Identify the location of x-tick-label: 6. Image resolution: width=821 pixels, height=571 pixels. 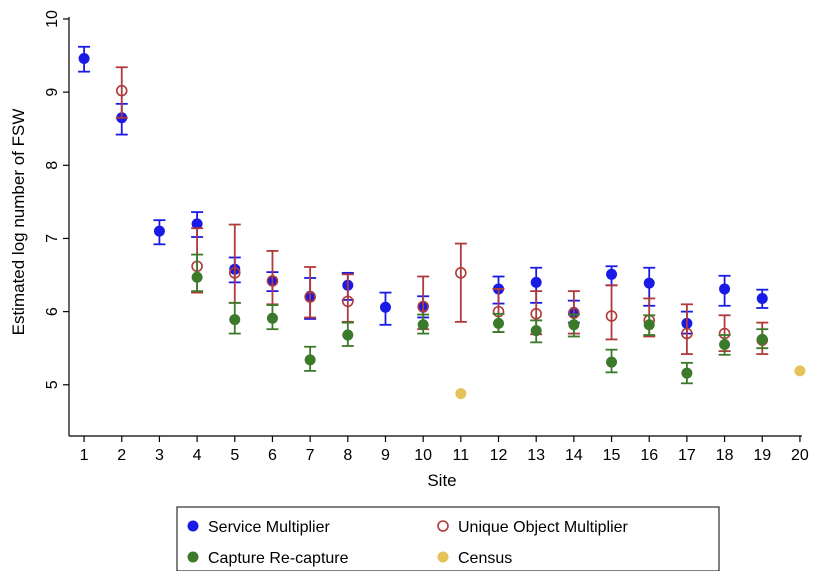
(272, 455).